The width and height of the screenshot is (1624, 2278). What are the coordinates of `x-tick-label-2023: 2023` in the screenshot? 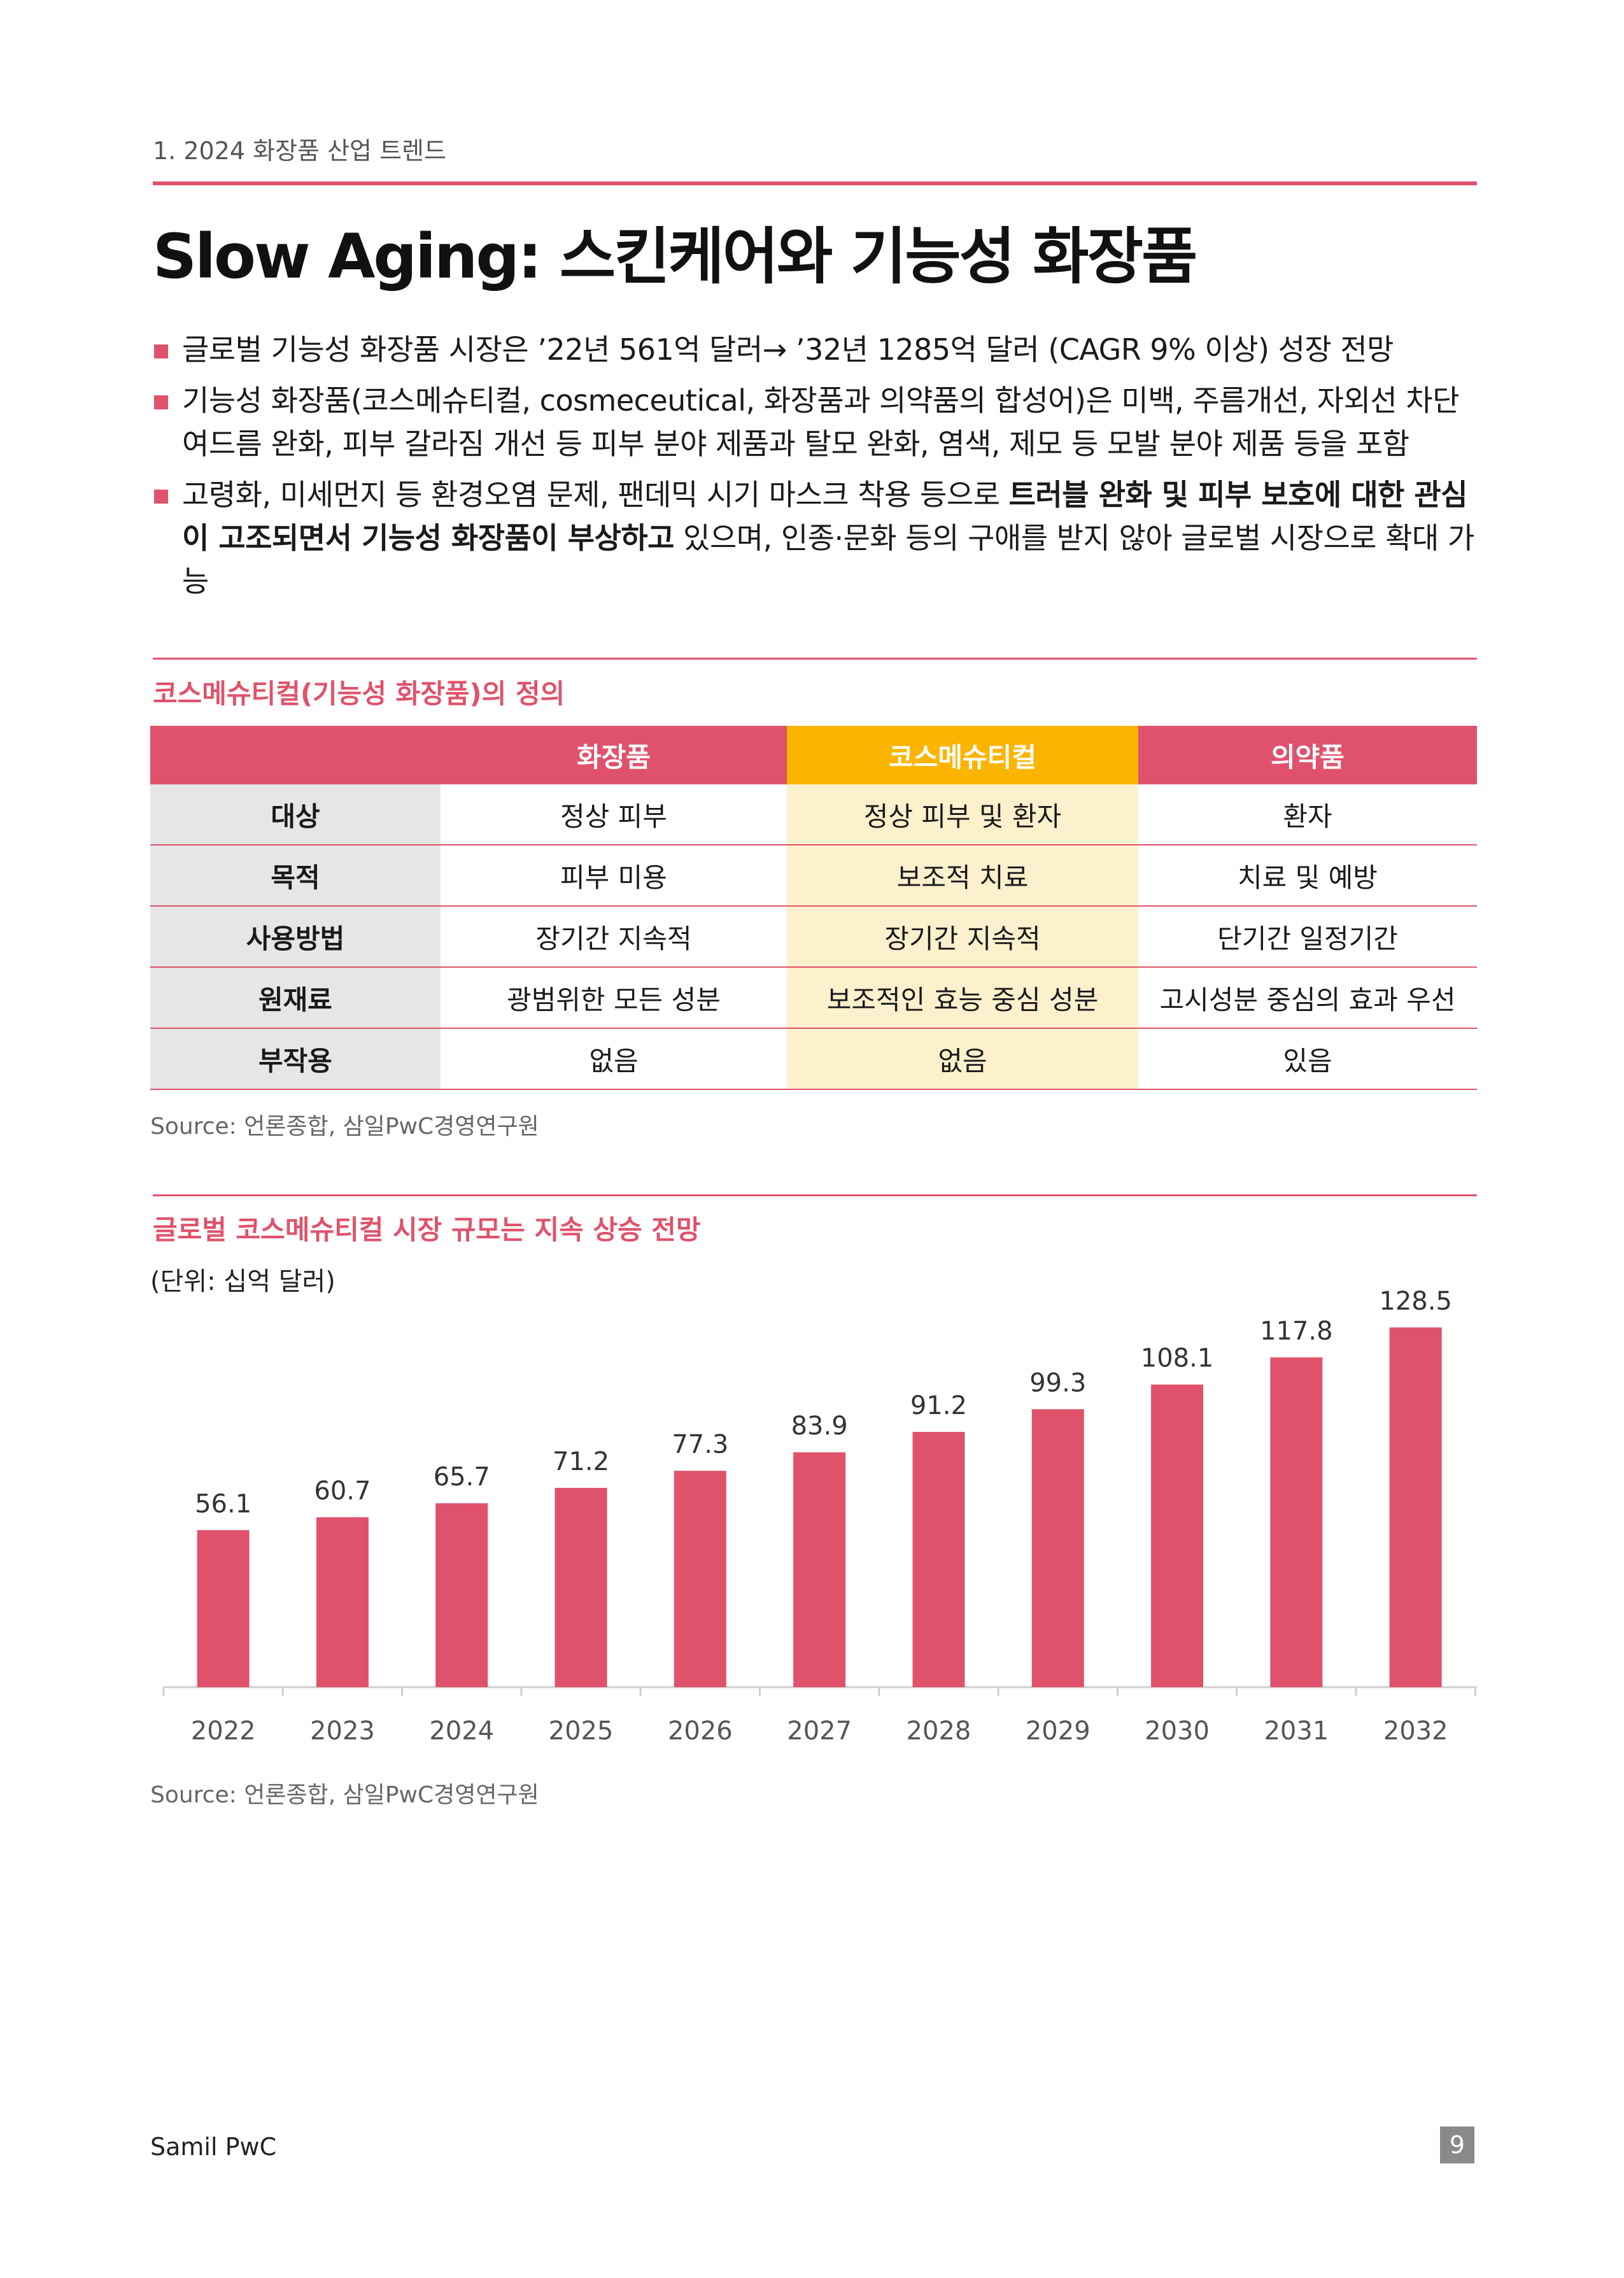 It's located at (342, 1731).